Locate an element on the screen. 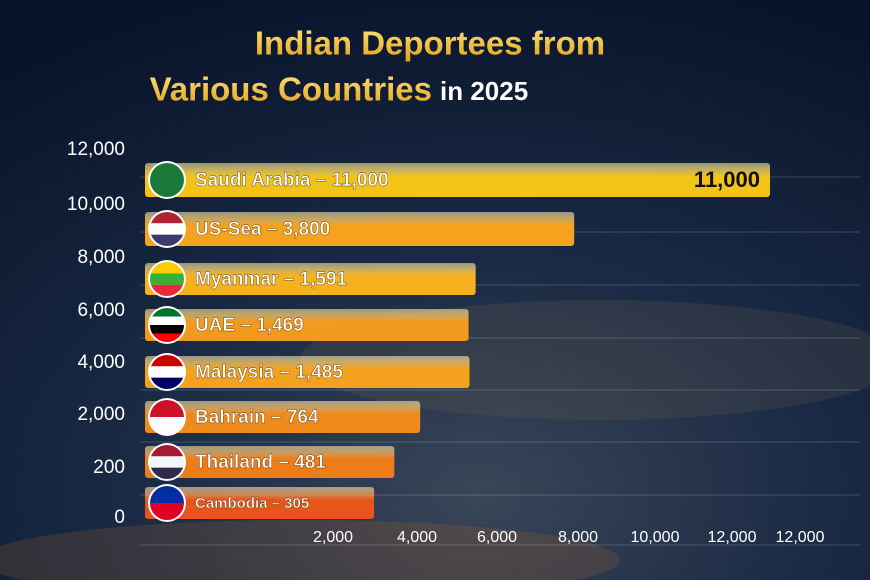 The image size is (870, 580). bar-label: Saudi Arabia – 11,000 is located at coordinates (292, 180).